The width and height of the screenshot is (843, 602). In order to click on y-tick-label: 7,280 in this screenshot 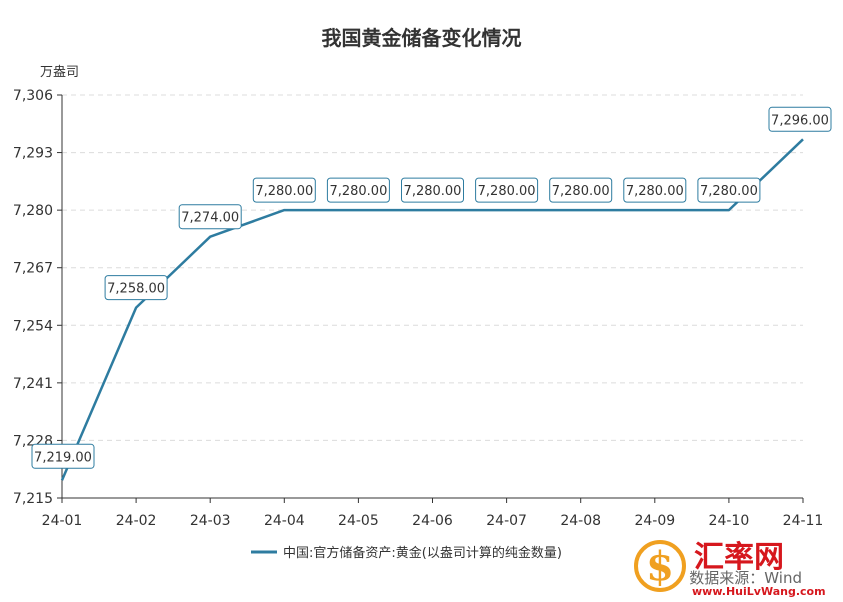, I will do `click(33, 211)`.